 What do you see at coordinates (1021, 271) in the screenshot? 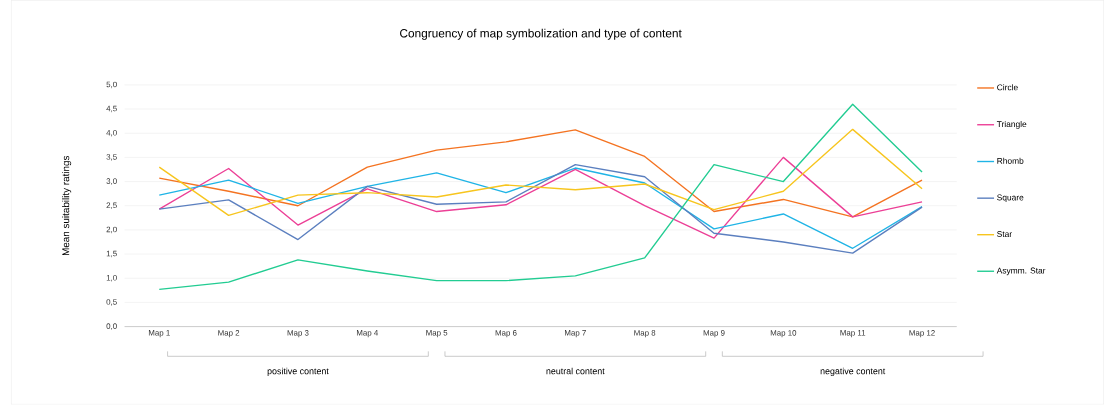
I see `legend-label: Asymm. Star` at bounding box center [1021, 271].